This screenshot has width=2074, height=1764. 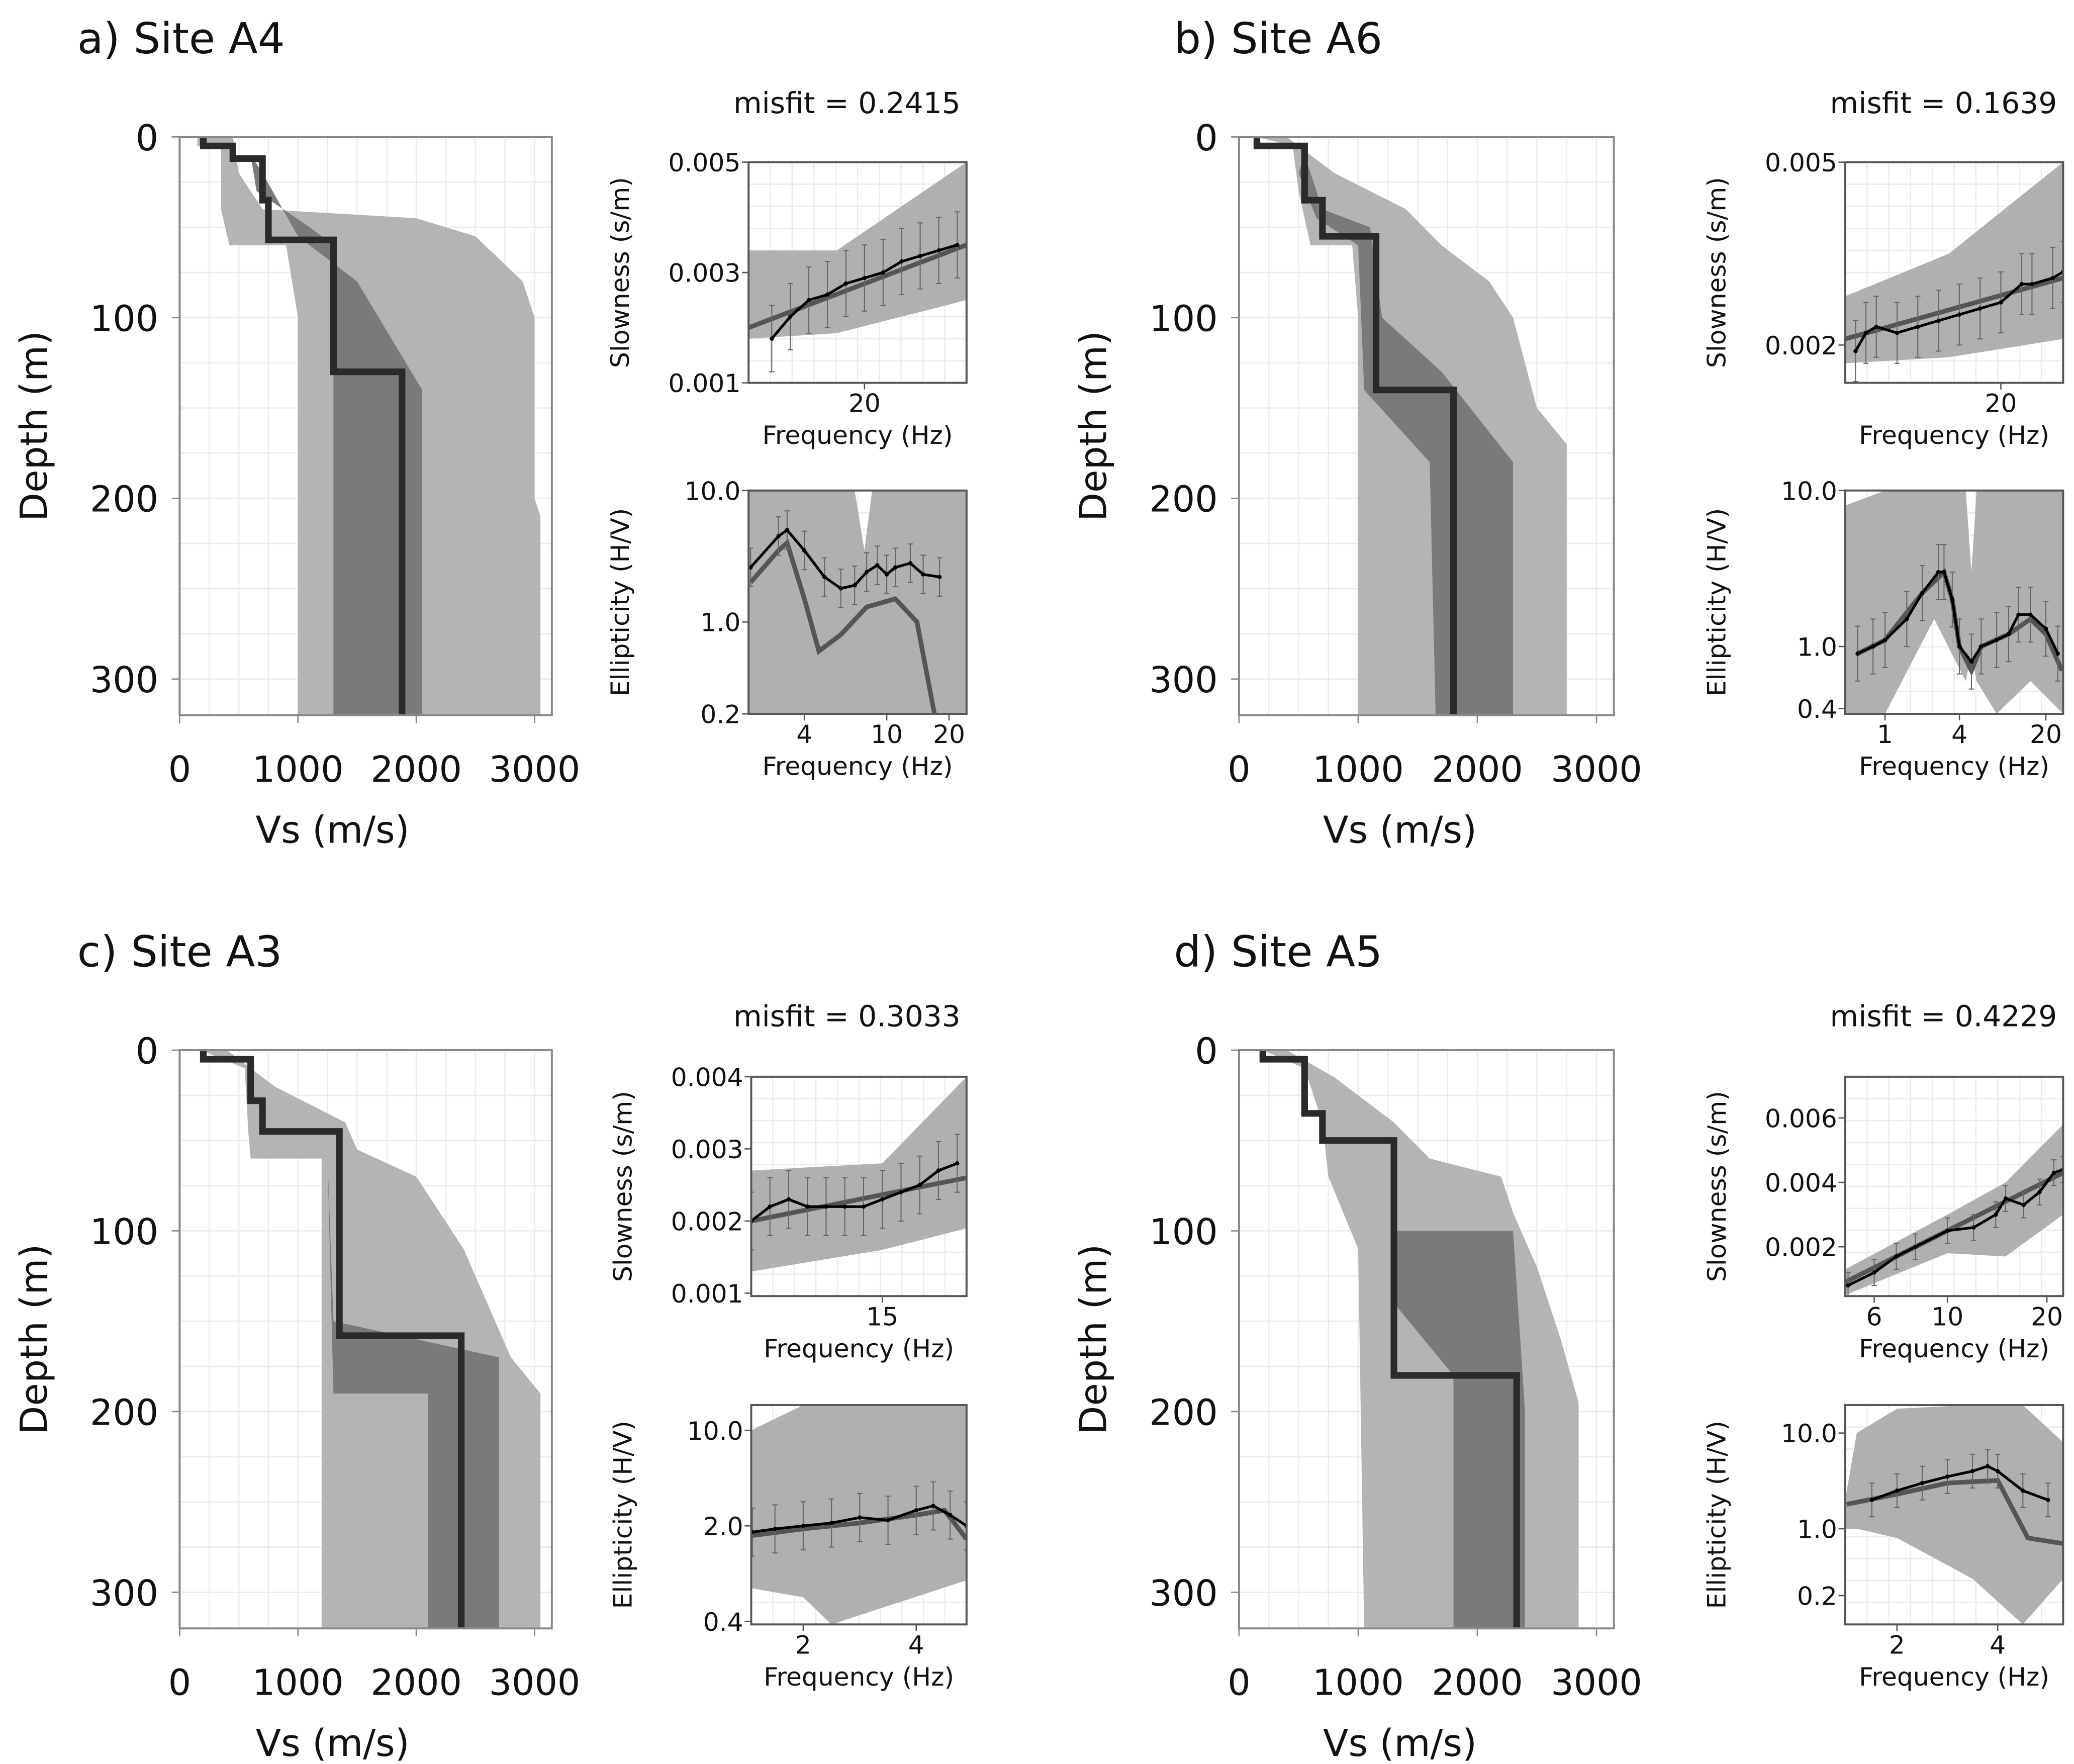 I want to click on y-tick-label: 0.005, so click(x=705, y=163).